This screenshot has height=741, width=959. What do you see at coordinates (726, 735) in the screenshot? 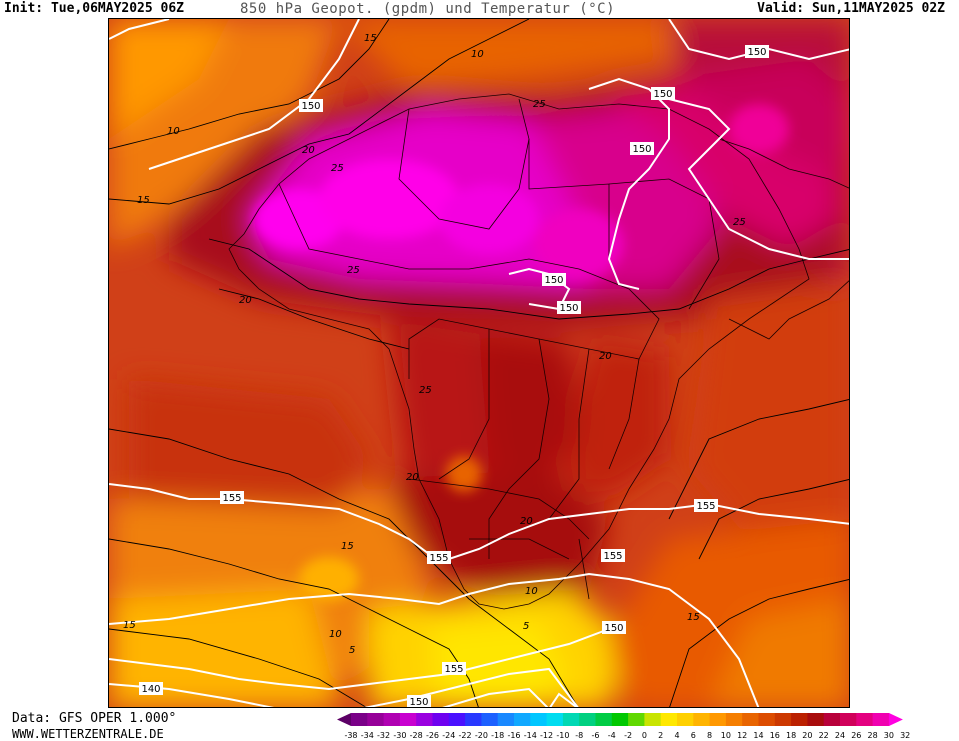
I see `color-scale-label: 10` at bounding box center [726, 735].